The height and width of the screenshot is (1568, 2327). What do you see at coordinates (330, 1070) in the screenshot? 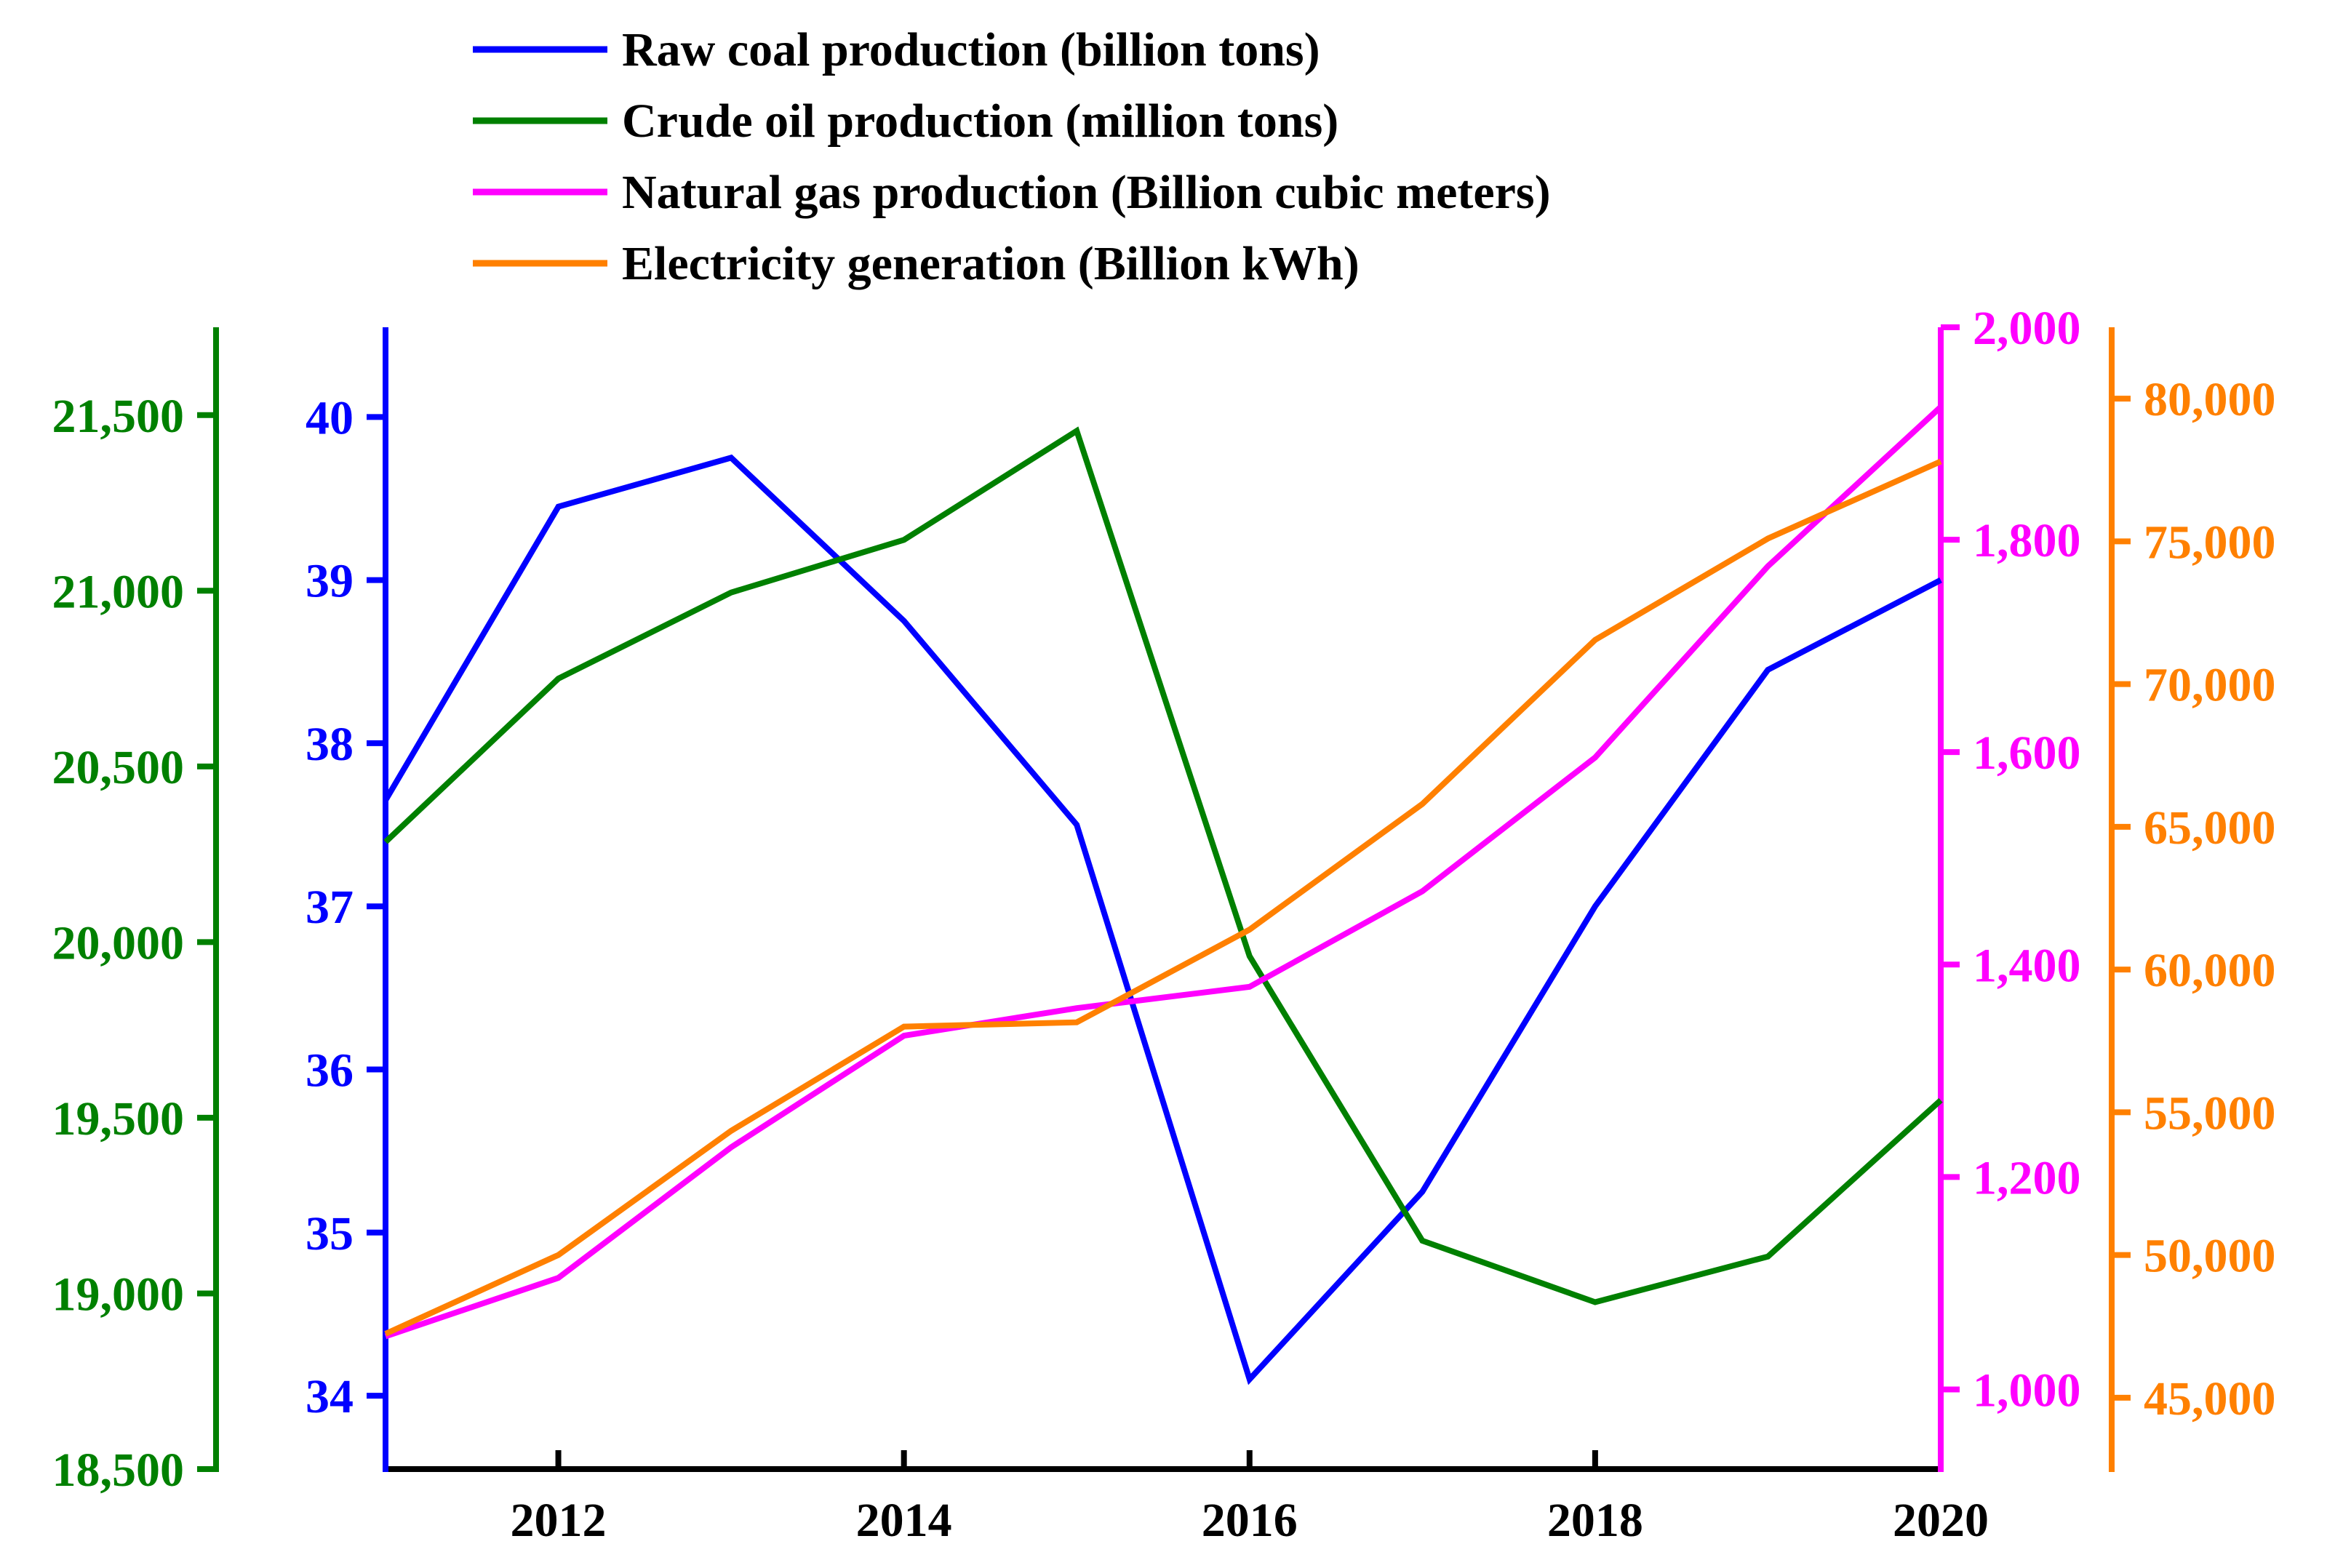
I see `left_inner-tick-label: 36` at bounding box center [330, 1070].